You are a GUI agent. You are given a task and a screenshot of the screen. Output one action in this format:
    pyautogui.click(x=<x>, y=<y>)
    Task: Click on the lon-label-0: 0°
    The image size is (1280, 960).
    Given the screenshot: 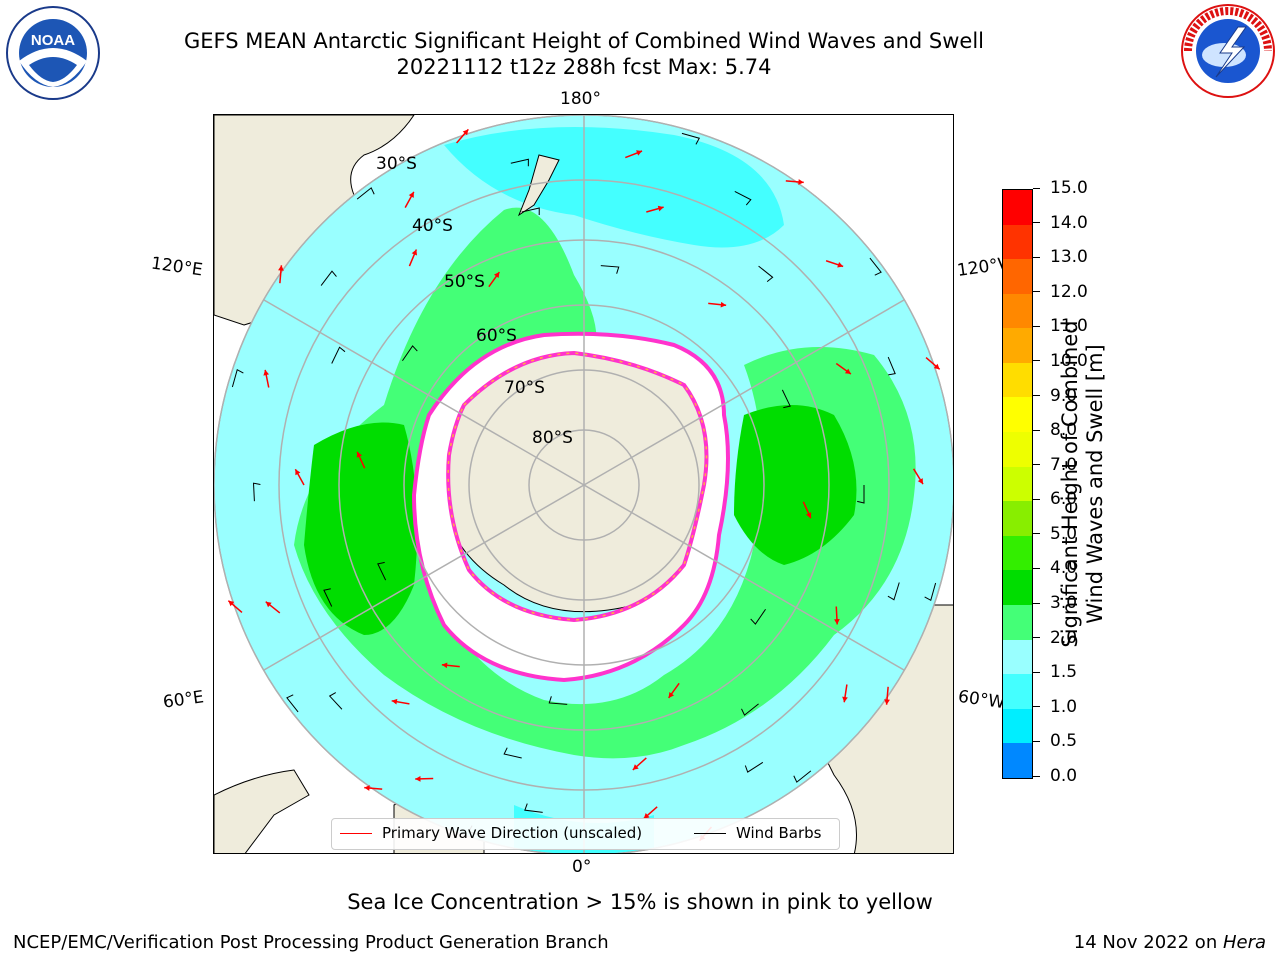 What is the action you would take?
    pyautogui.click(x=582, y=867)
    